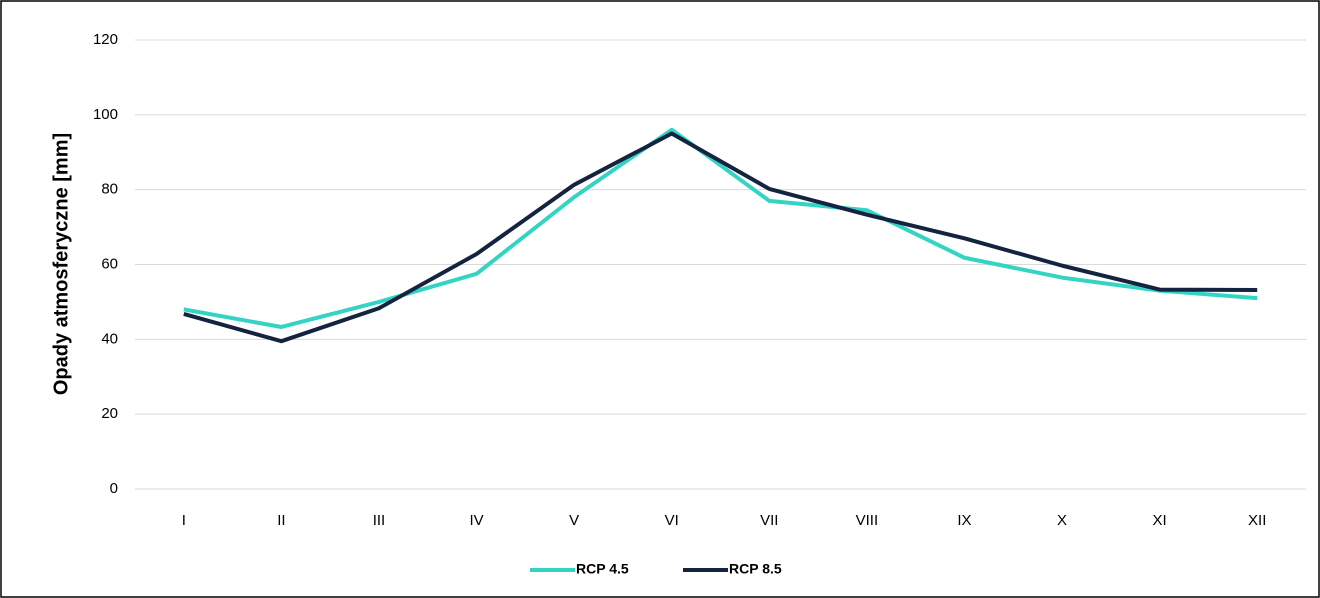 The width and height of the screenshot is (1320, 598). I want to click on x-tick-label: VII, so click(769, 520).